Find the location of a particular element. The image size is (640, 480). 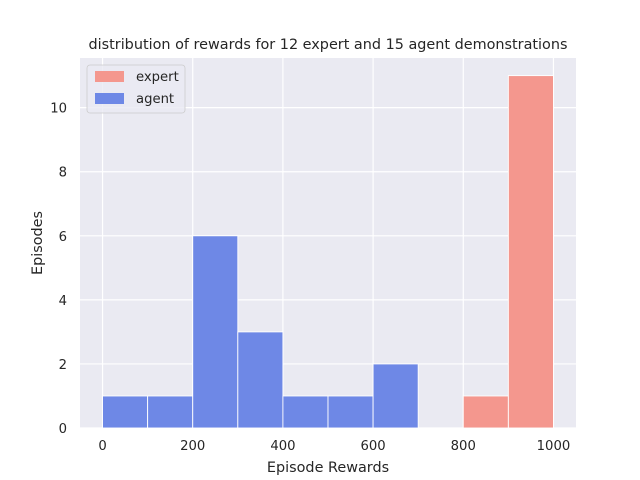

y-tick-label: 8 is located at coordinates (63, 173).